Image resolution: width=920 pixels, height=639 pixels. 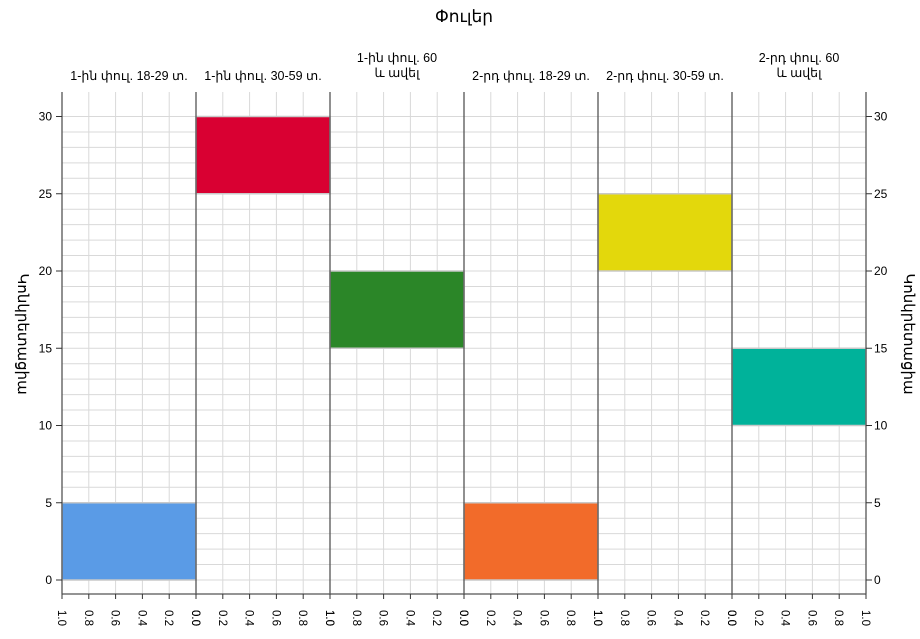 What do you see at coordinates (46, 348) in the screenshot?
I see `y-tick-label-left: 15` at bounding box center [46, 348].